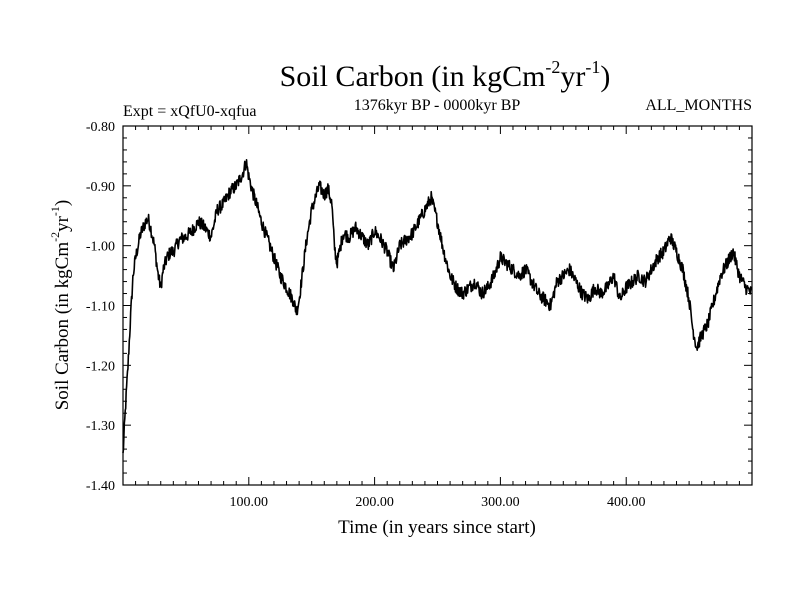  What do you see at coordinates (189, 111) in the screenshot?
I see `subtitle-experiment: Expt = xQfU0-xqfua` at bounding box center [189, 111].